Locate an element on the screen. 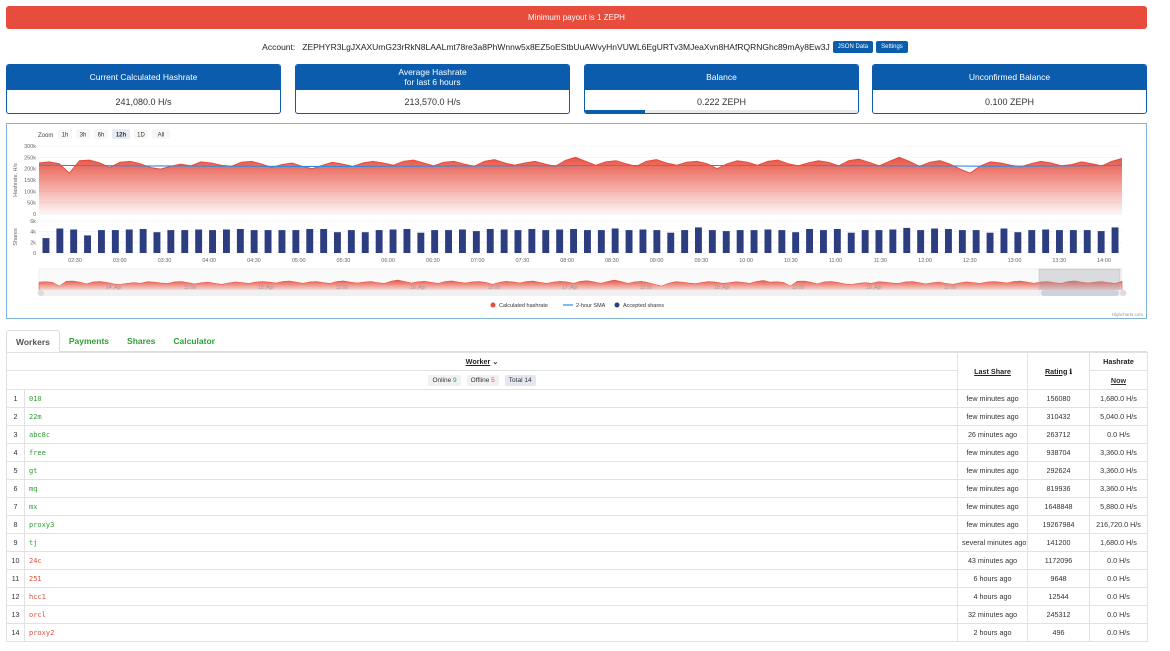  navigator-scrollbar-track is located at coordinates (582, 293).